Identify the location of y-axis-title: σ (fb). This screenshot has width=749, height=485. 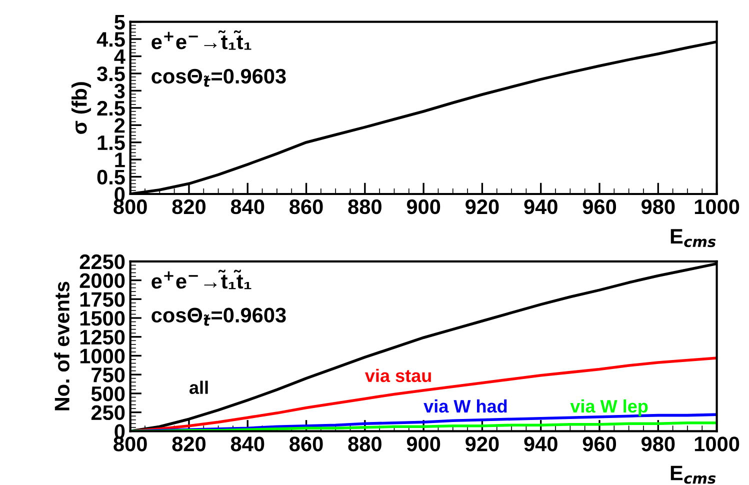
(81, 108).